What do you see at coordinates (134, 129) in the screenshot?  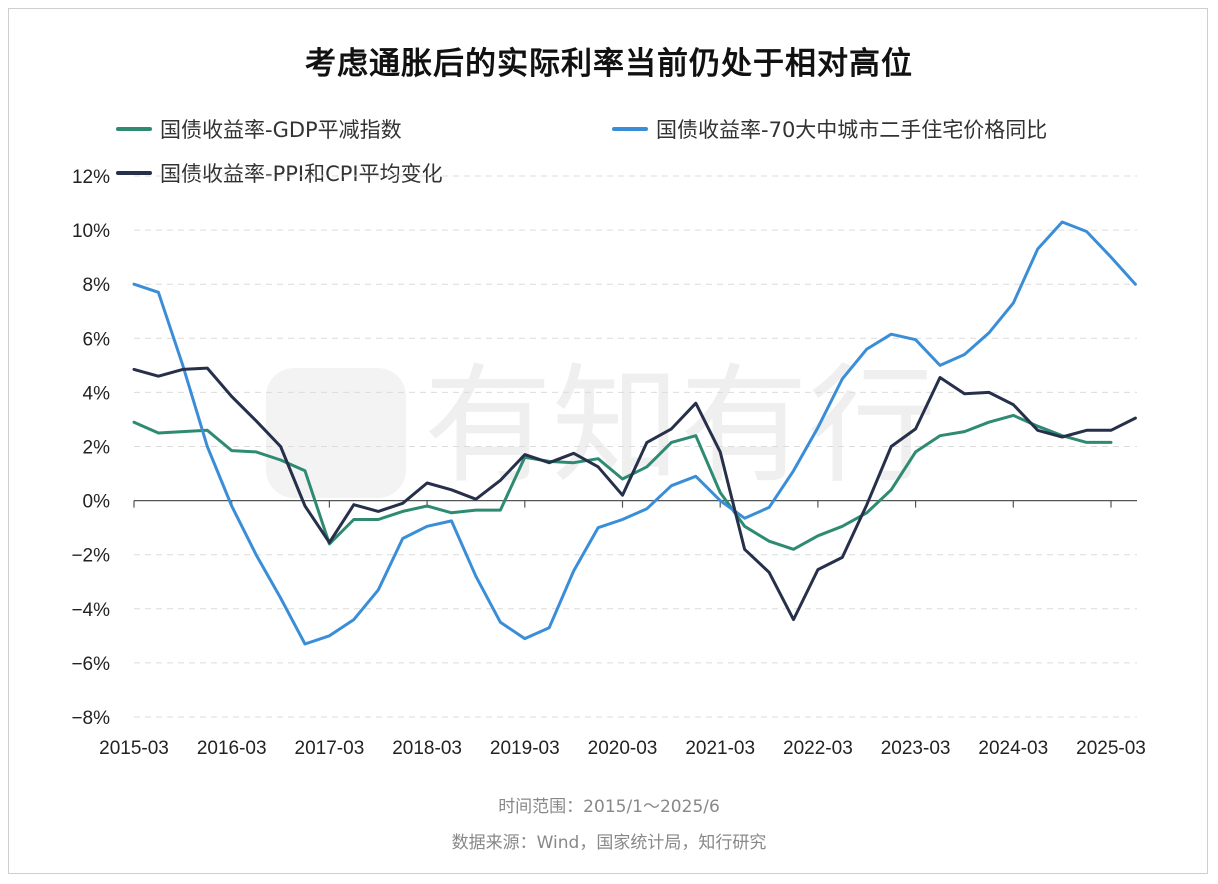 I see `legend-swatch-gdp` at bounding box center [134, 129].